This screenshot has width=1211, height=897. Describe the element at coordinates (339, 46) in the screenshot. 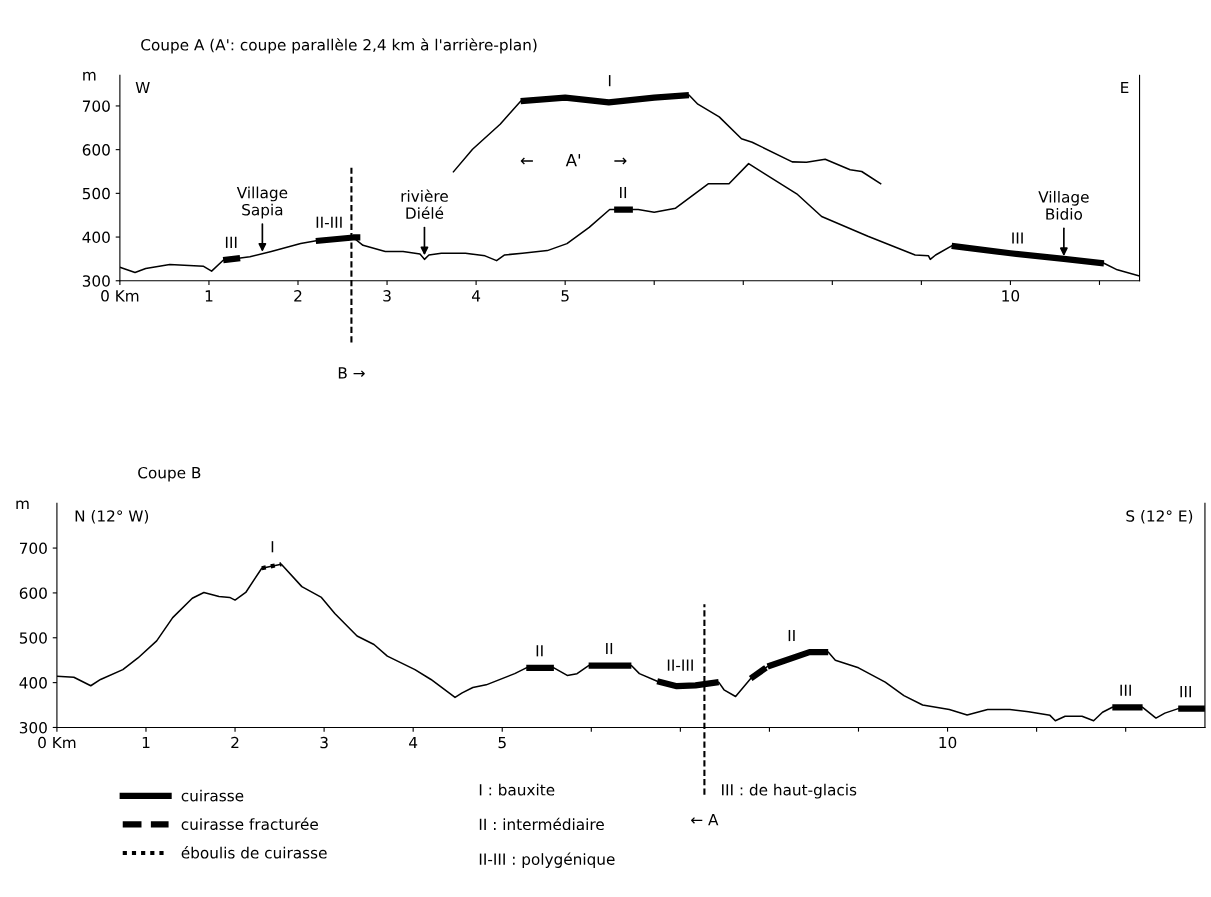

I see `chart-title: Coupe A (A': coupe parallèle 2,4 km à l'arrière-plan)` at that location.